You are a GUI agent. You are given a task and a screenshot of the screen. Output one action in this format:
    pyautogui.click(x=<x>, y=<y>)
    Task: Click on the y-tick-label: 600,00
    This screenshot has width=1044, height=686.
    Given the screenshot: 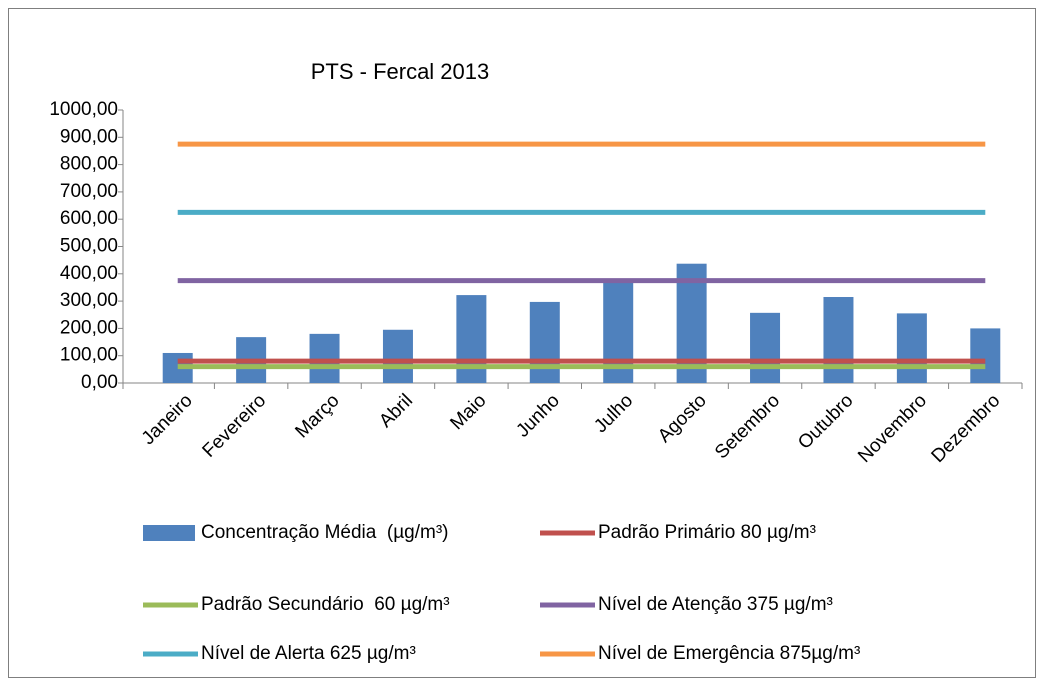 What is the action you would take?
    pyautogui.click(x=89, y=218)
    